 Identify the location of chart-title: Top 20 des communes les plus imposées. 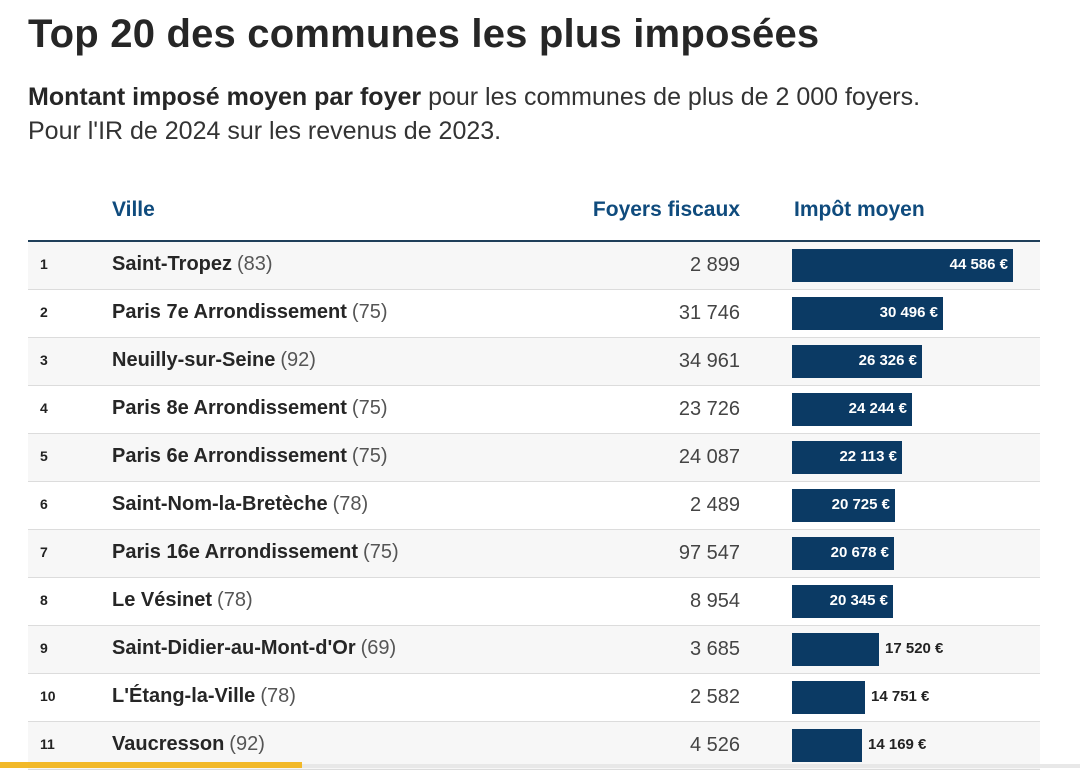
(424, 34).